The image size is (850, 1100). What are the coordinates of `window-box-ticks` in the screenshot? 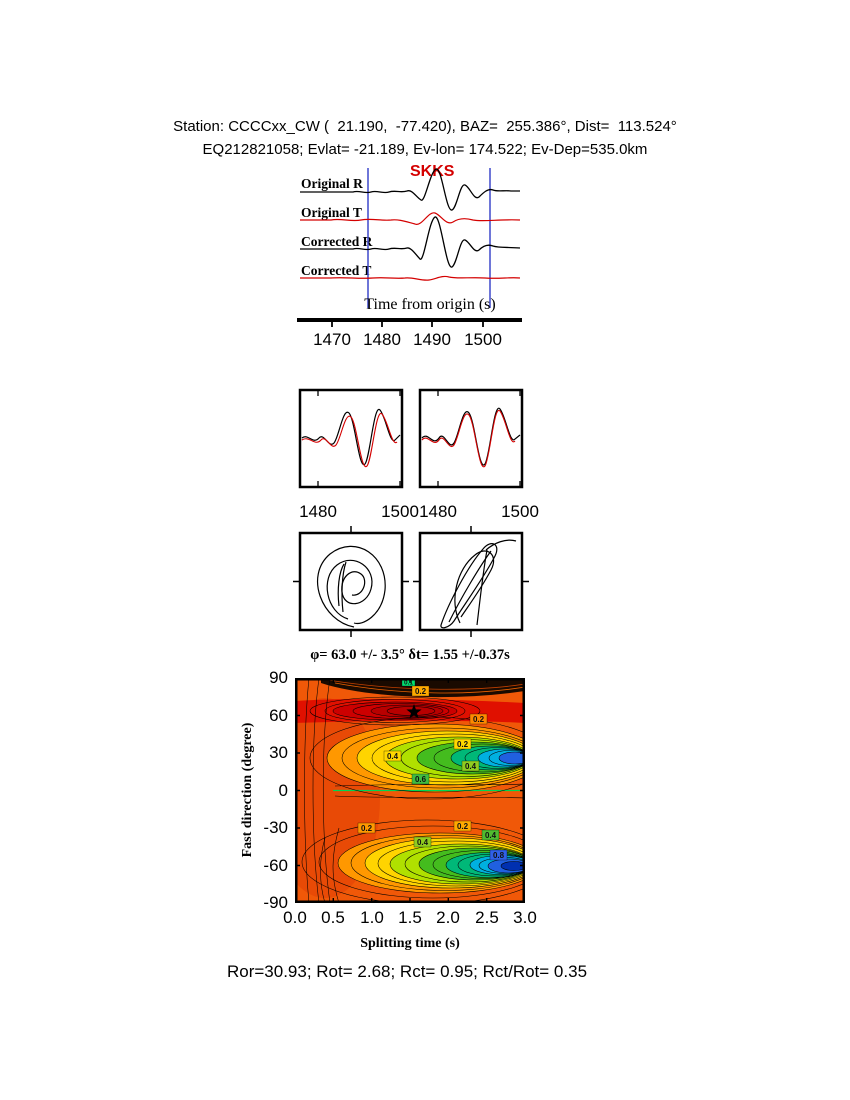 It's located at (419, 438).